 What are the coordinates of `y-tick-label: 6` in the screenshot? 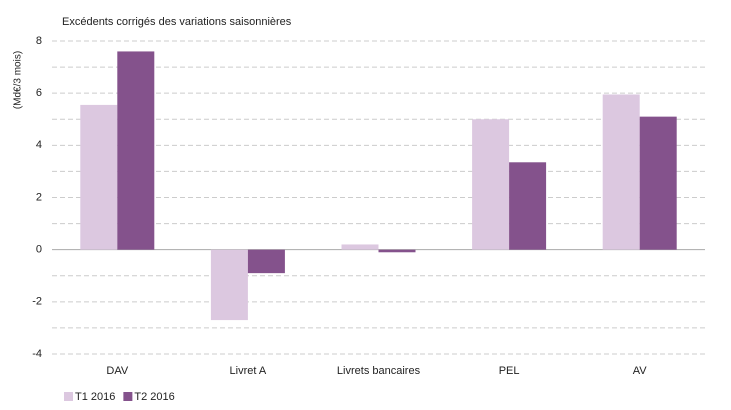 It's located at (39, 93).